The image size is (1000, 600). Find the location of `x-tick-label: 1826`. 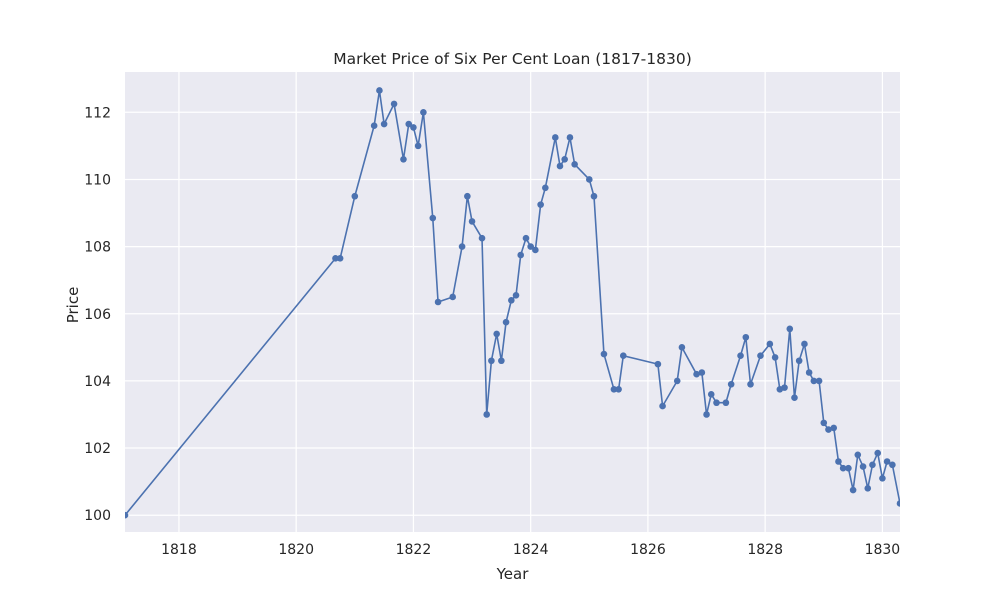

x-tick-label: 1826 is located at coordinates (648, 550).